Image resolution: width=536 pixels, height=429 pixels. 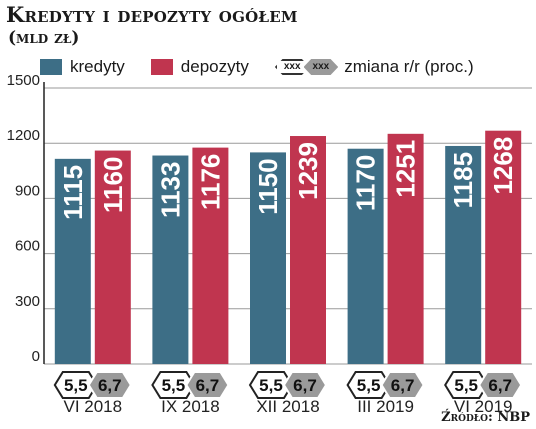 What do you see at coordinates (27, 246) in the screenshot?
I see `y-tick-label: 600` at bounding box center [27, 246].